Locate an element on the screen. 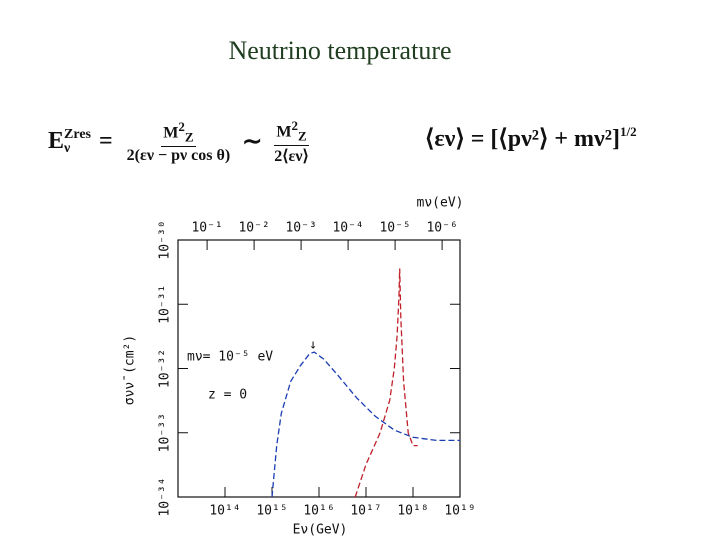 The image size is (720, 540). x2-tick-label: 10⁻¹ is located at coordinates (206, 228).